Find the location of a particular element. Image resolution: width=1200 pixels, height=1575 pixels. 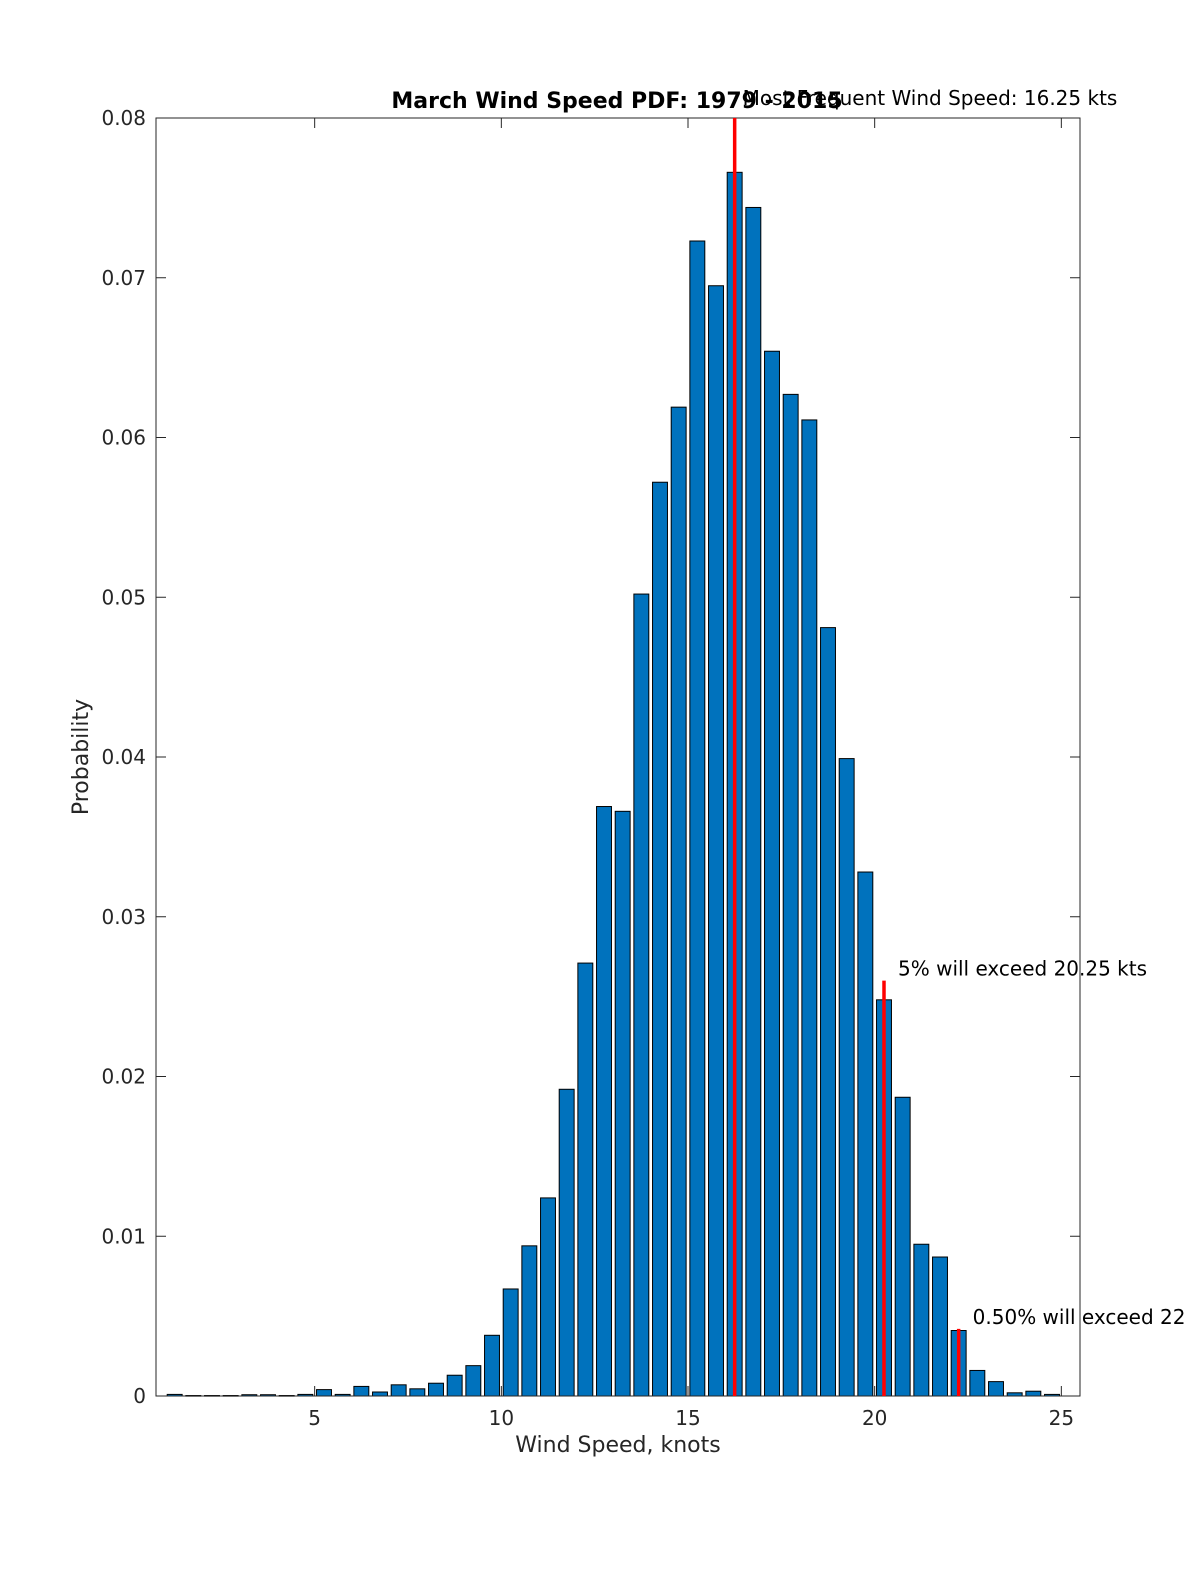

bar-12.75 is located at coordinates (604, 1101).